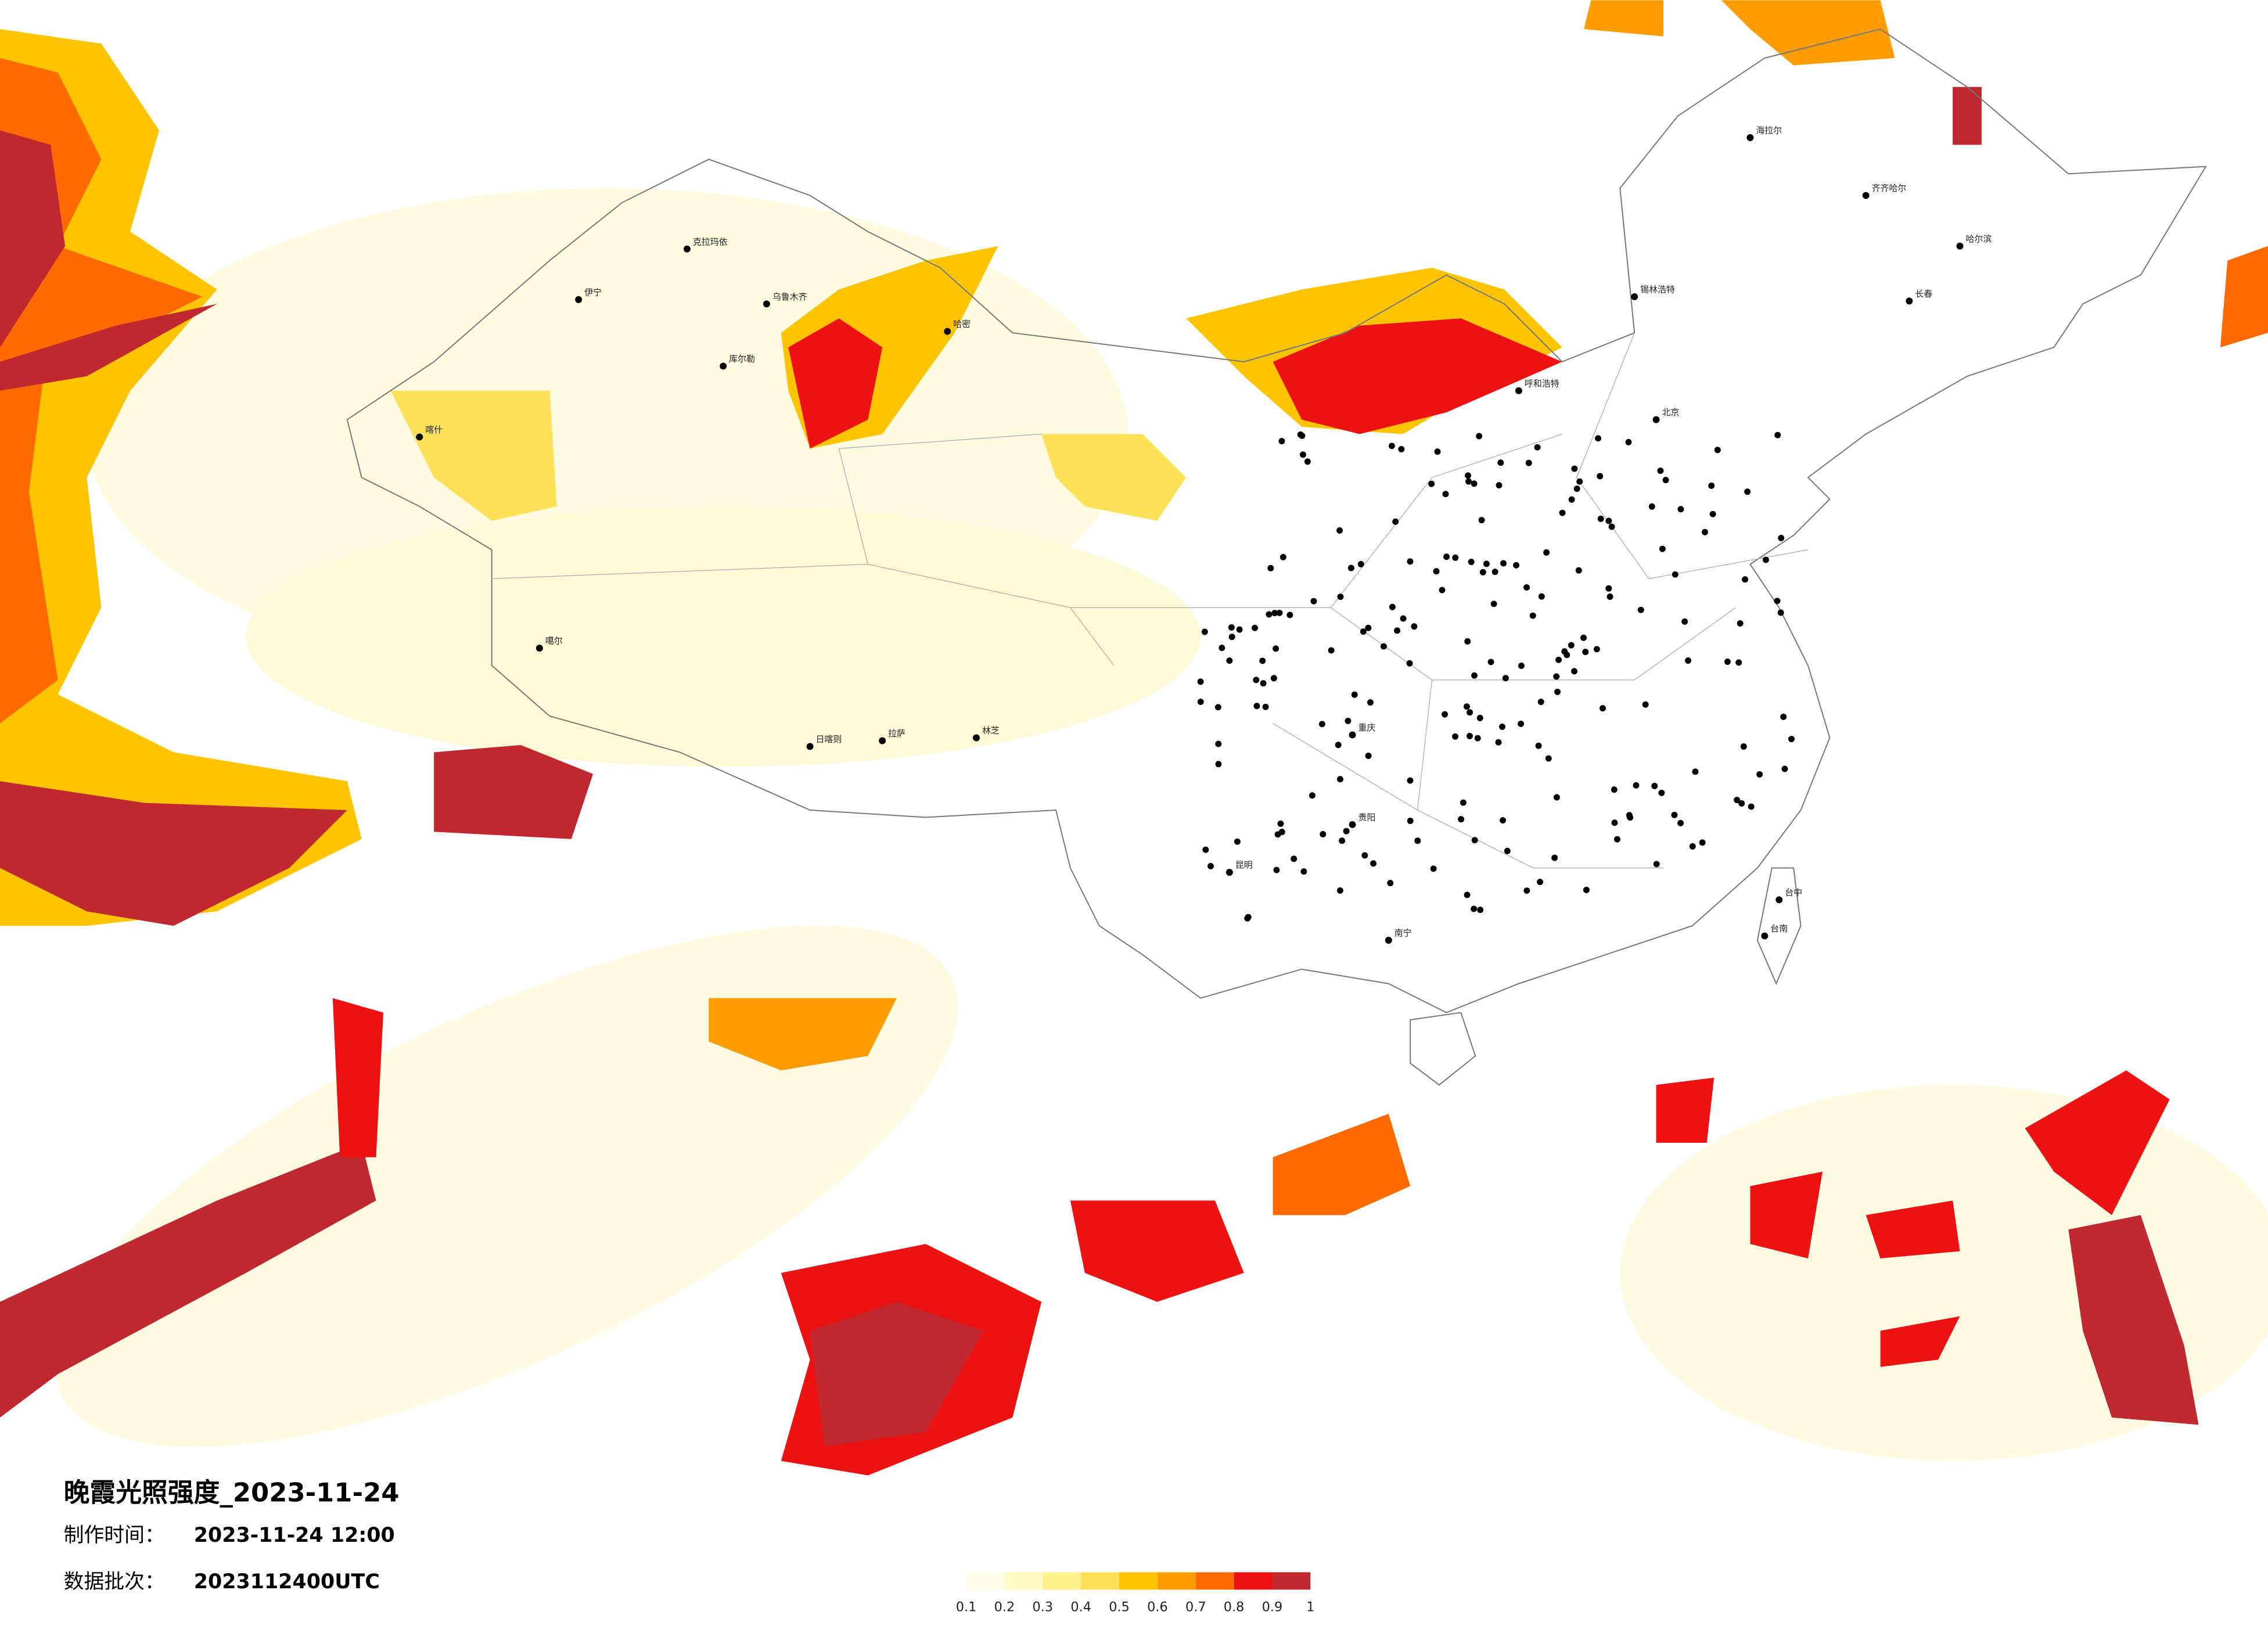 The width and height of the screenshot is (2268, 1626). I want to click on city-label: 哈尔滨, so click(1978, 239).